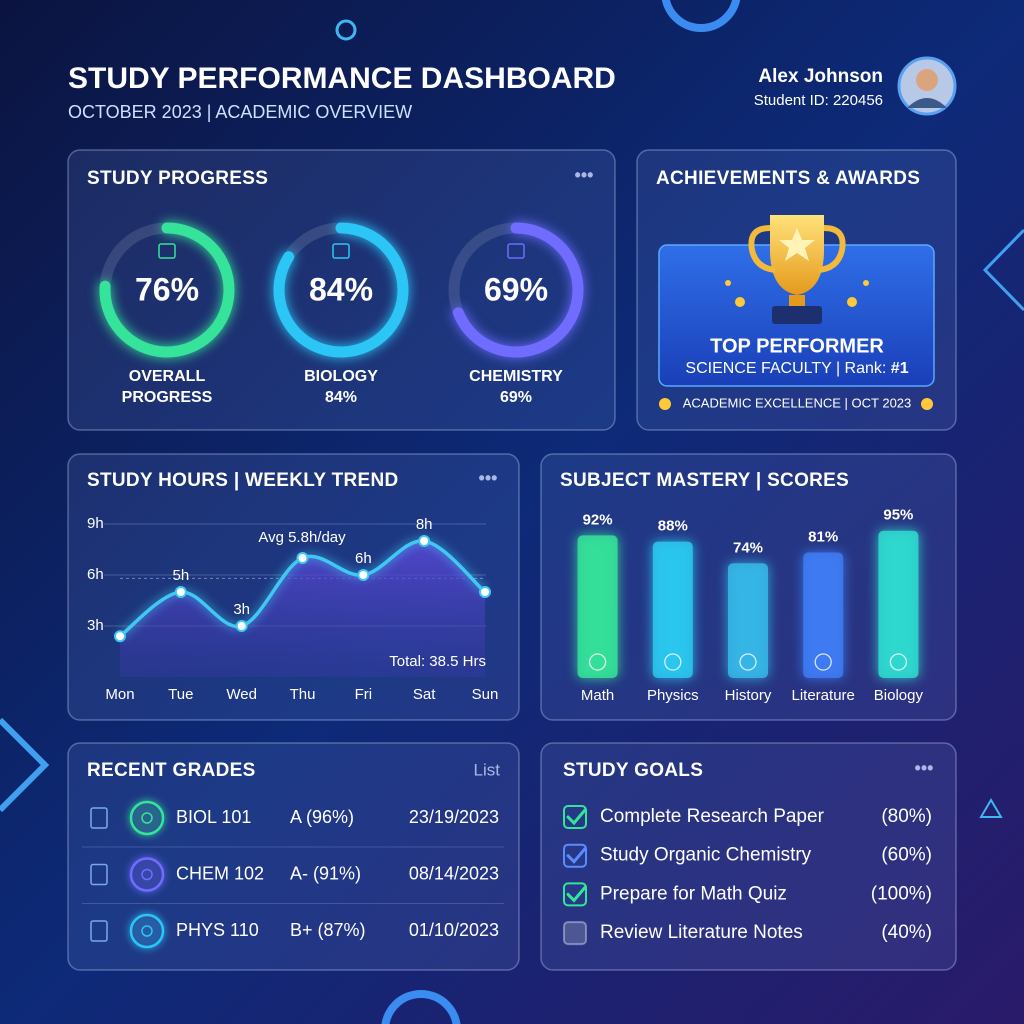  I want to click on trophy-stem, so click(797, 301).